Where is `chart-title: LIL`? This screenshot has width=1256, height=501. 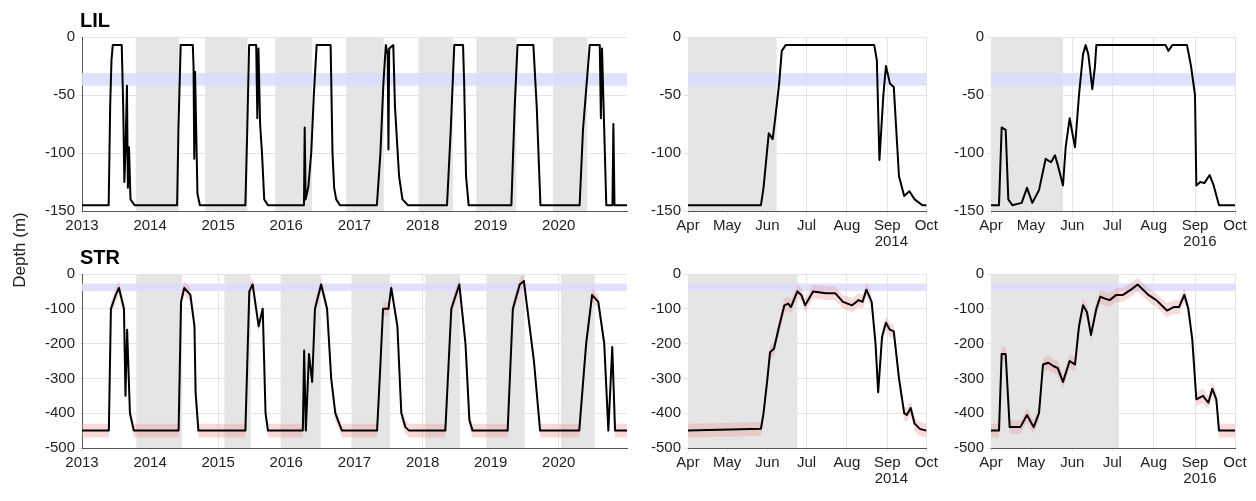 chart-title: LIL is located at coordinates (95, 20).